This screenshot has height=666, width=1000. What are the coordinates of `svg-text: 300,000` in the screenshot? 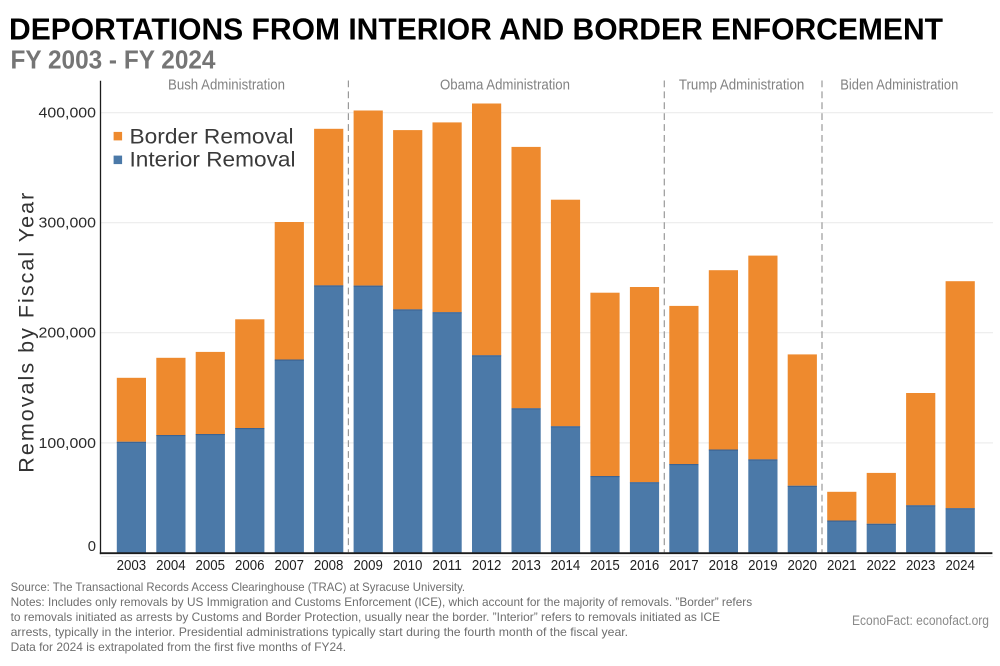 It's located at (68, 223).